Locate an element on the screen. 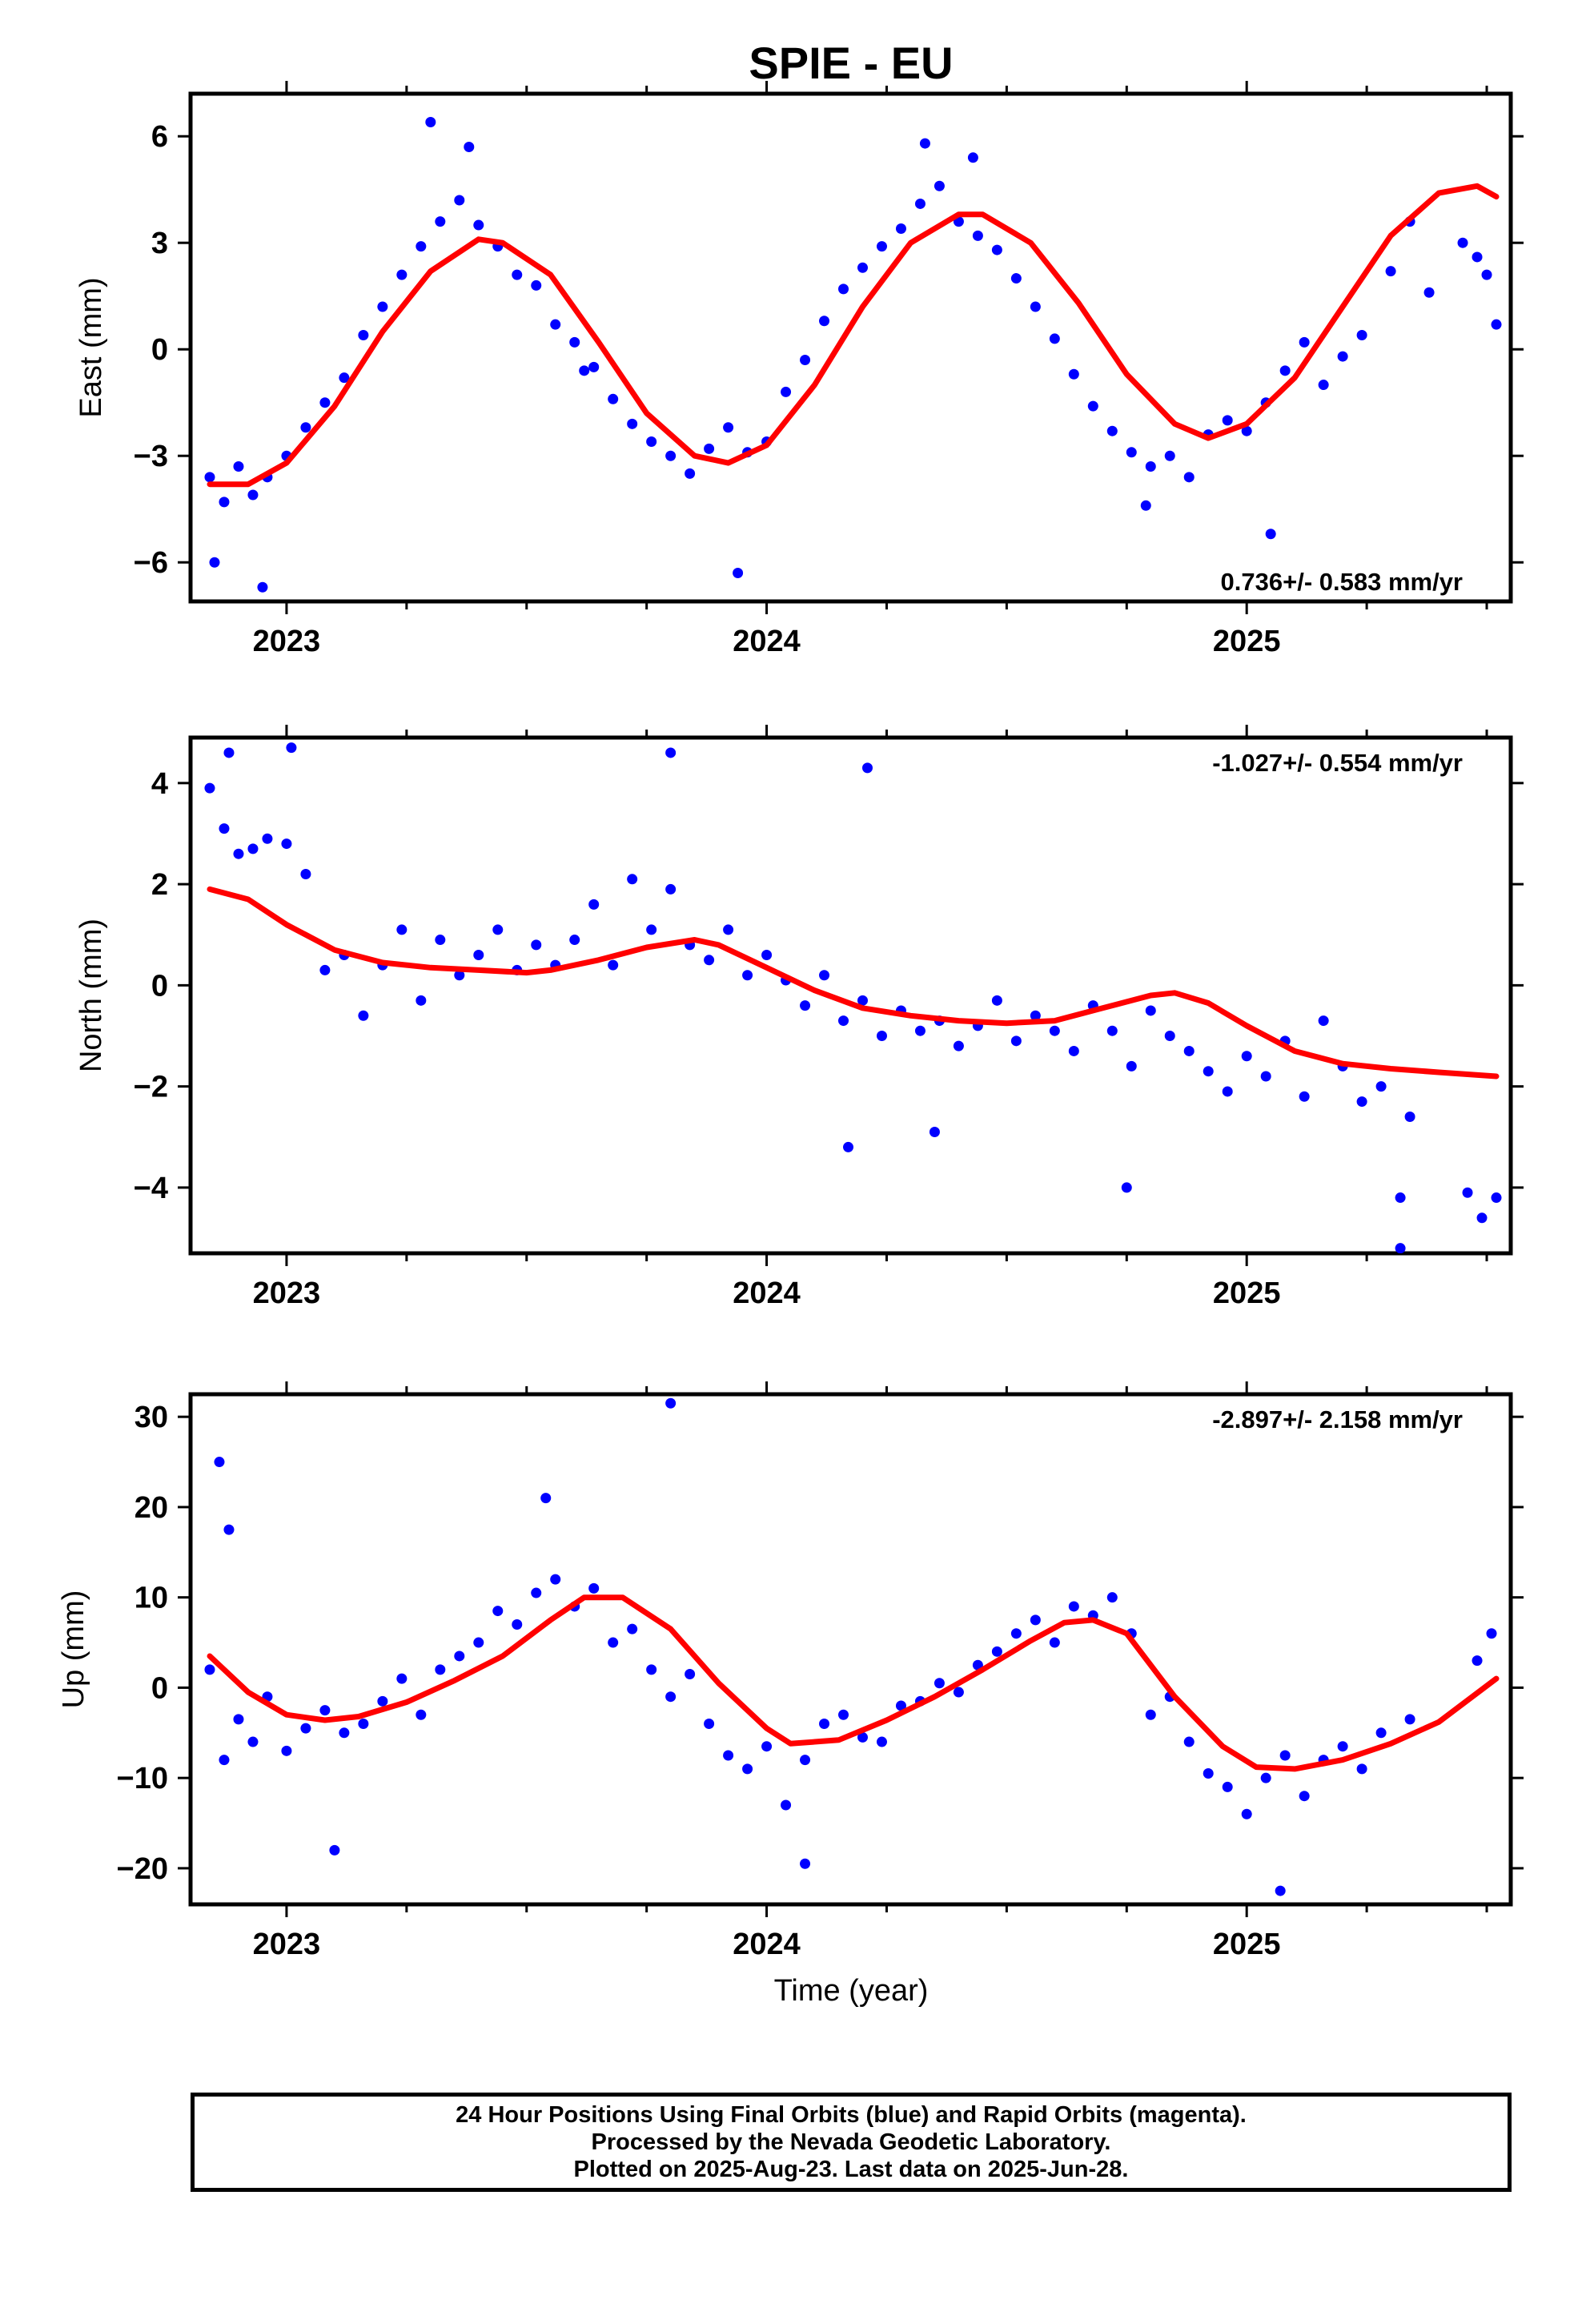 This screenshot has width=1582, height=2324. y-axis-label: North (mm) is located at coordinates (91, 995).